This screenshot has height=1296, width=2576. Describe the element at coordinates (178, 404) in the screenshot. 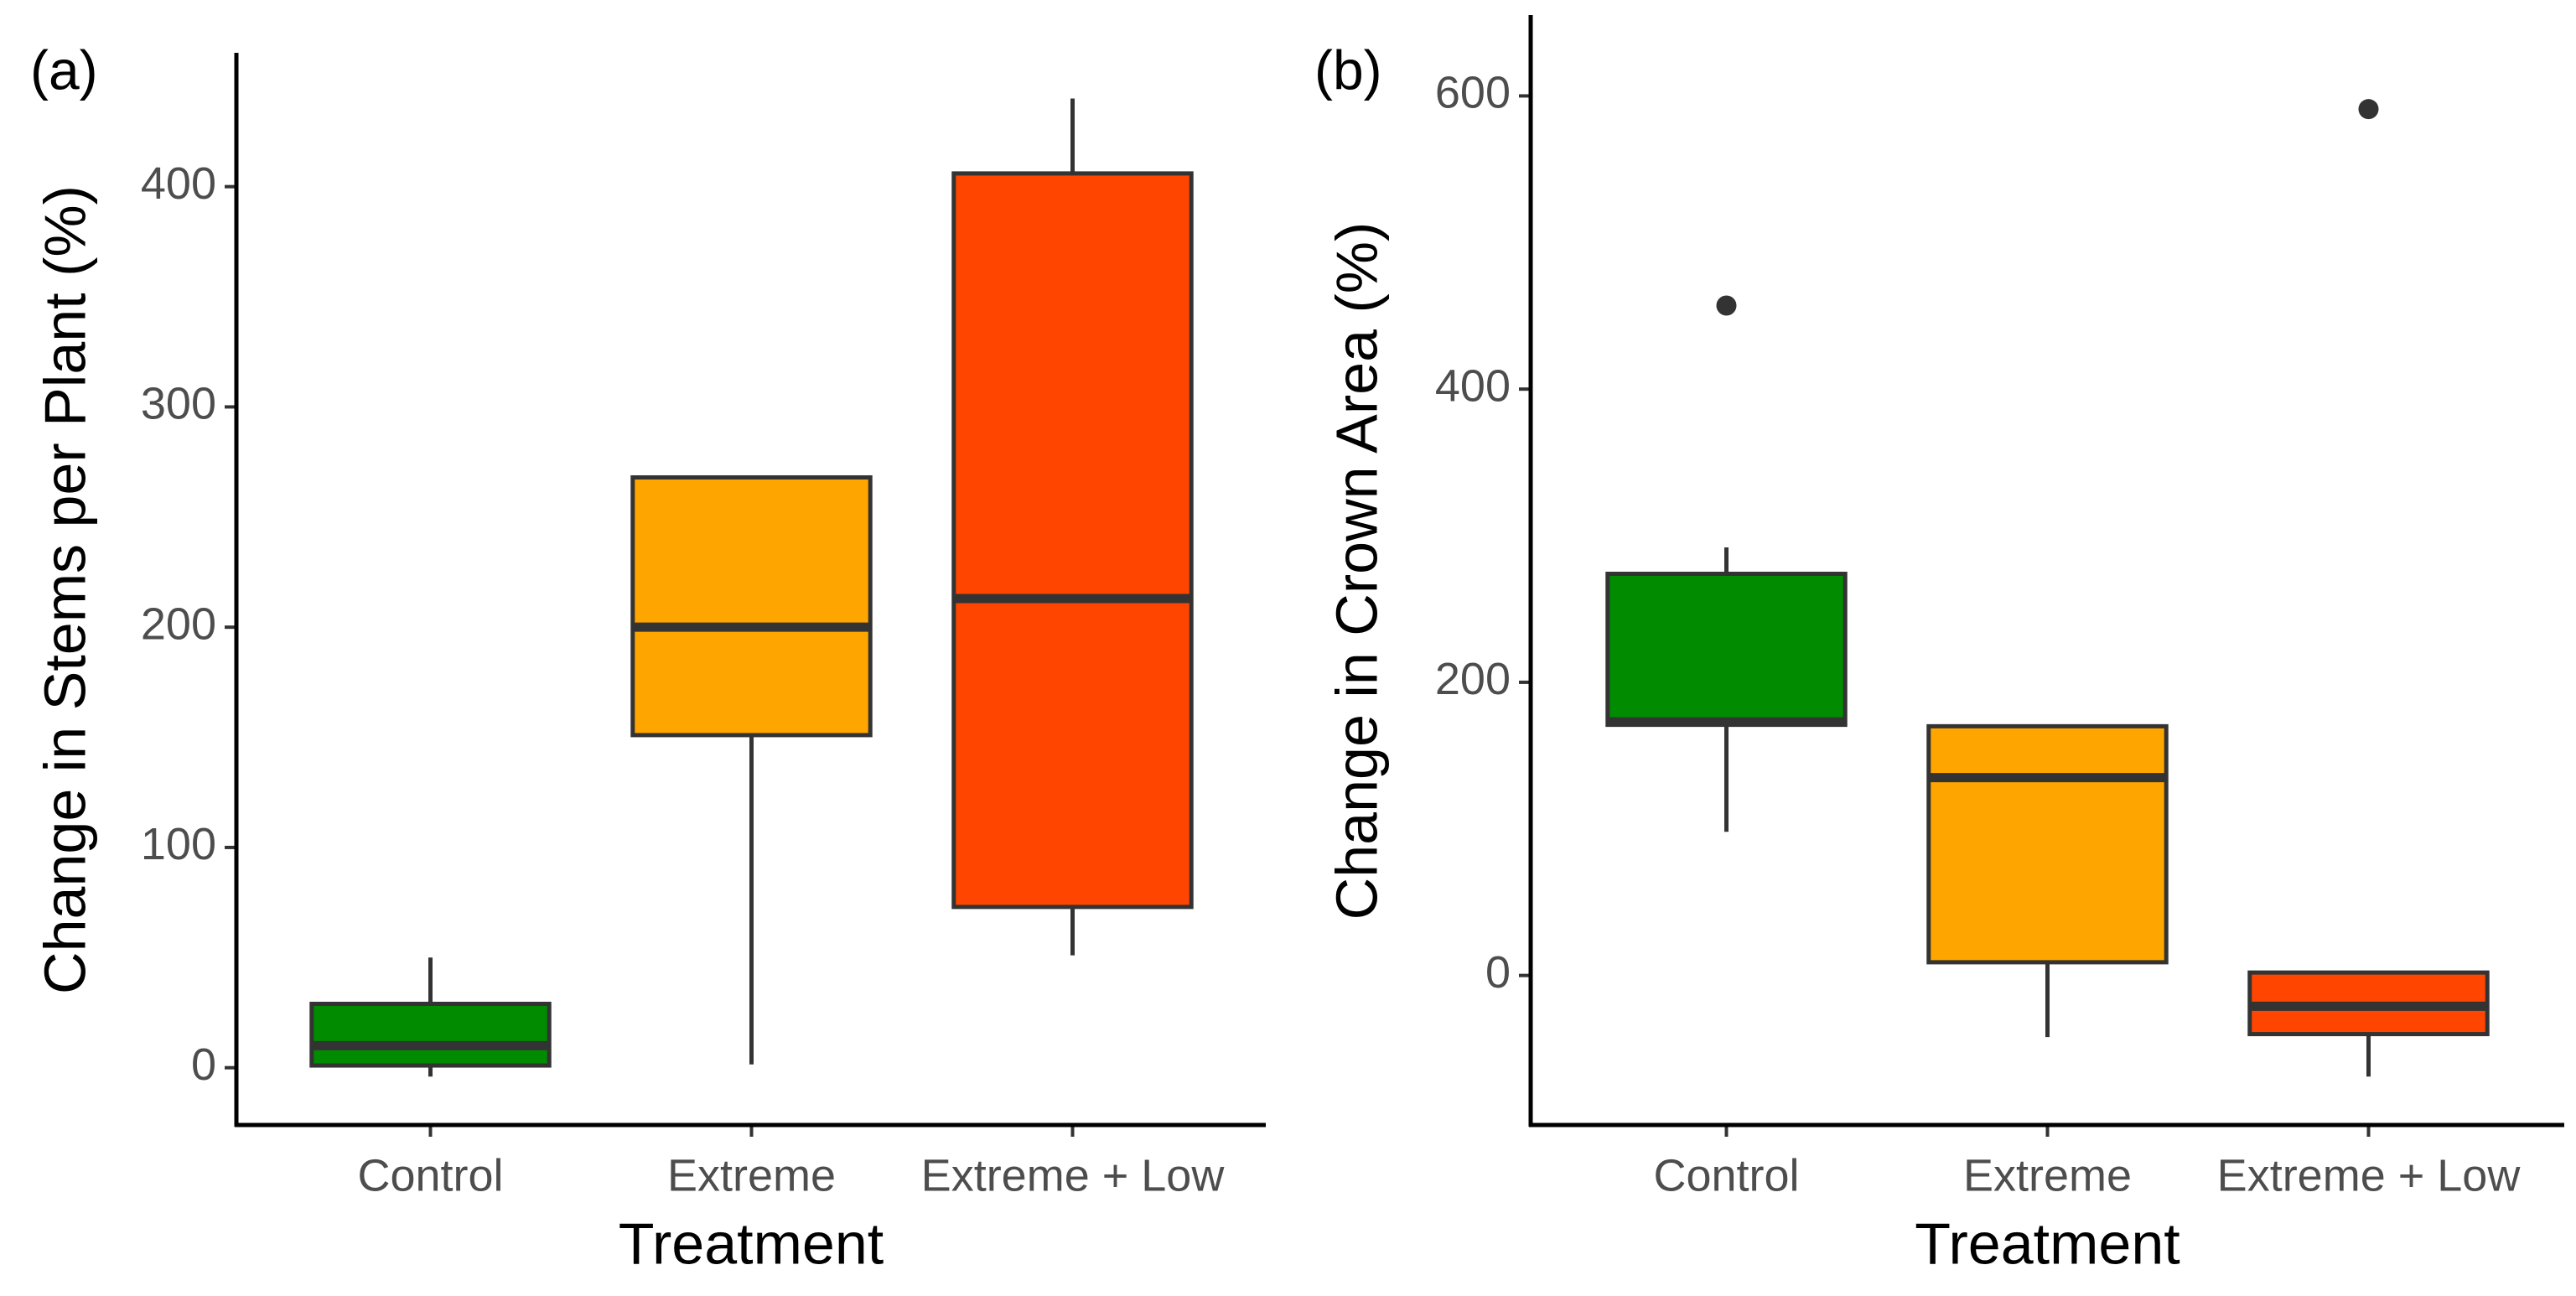

I see `y-tick-label: 300` at that location.